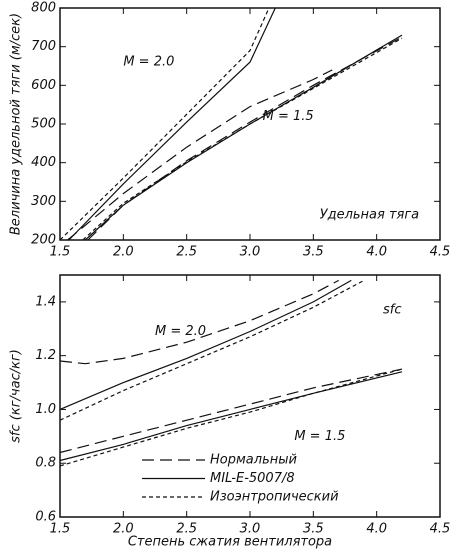  What do you see at coordinates (43, 162) in the screenshot?
I see `y-tick-label: 400` at bounding box center [43, 162].